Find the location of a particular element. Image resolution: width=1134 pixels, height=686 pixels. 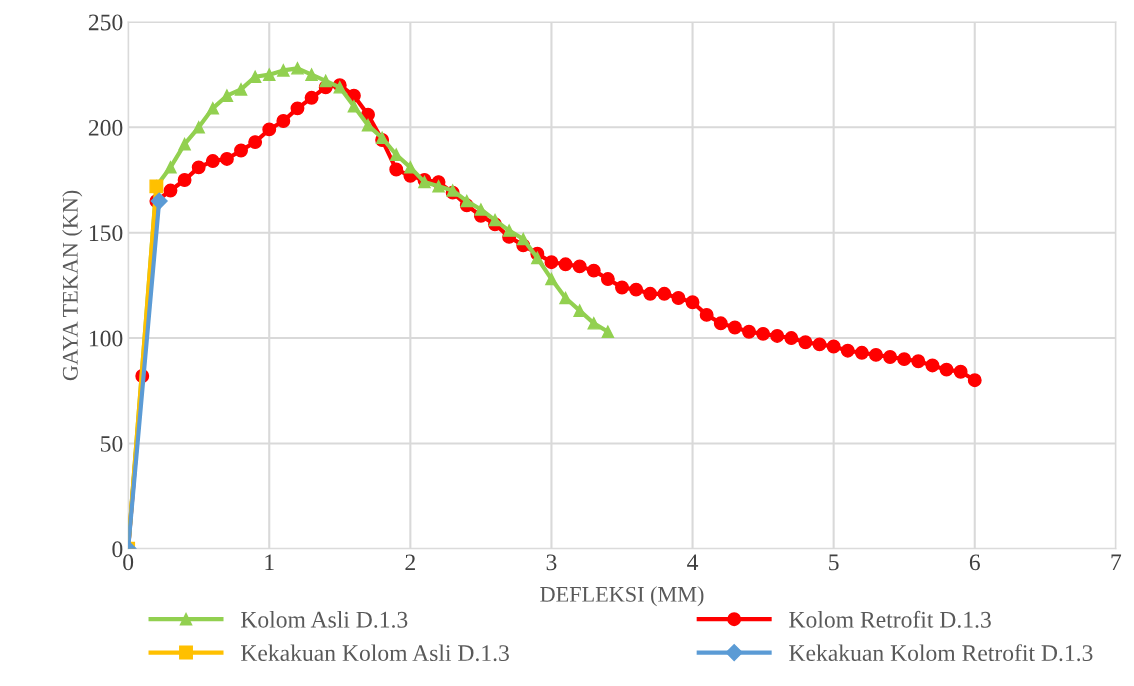

y-tick-label: 100 is located at coordinates (106, 338).